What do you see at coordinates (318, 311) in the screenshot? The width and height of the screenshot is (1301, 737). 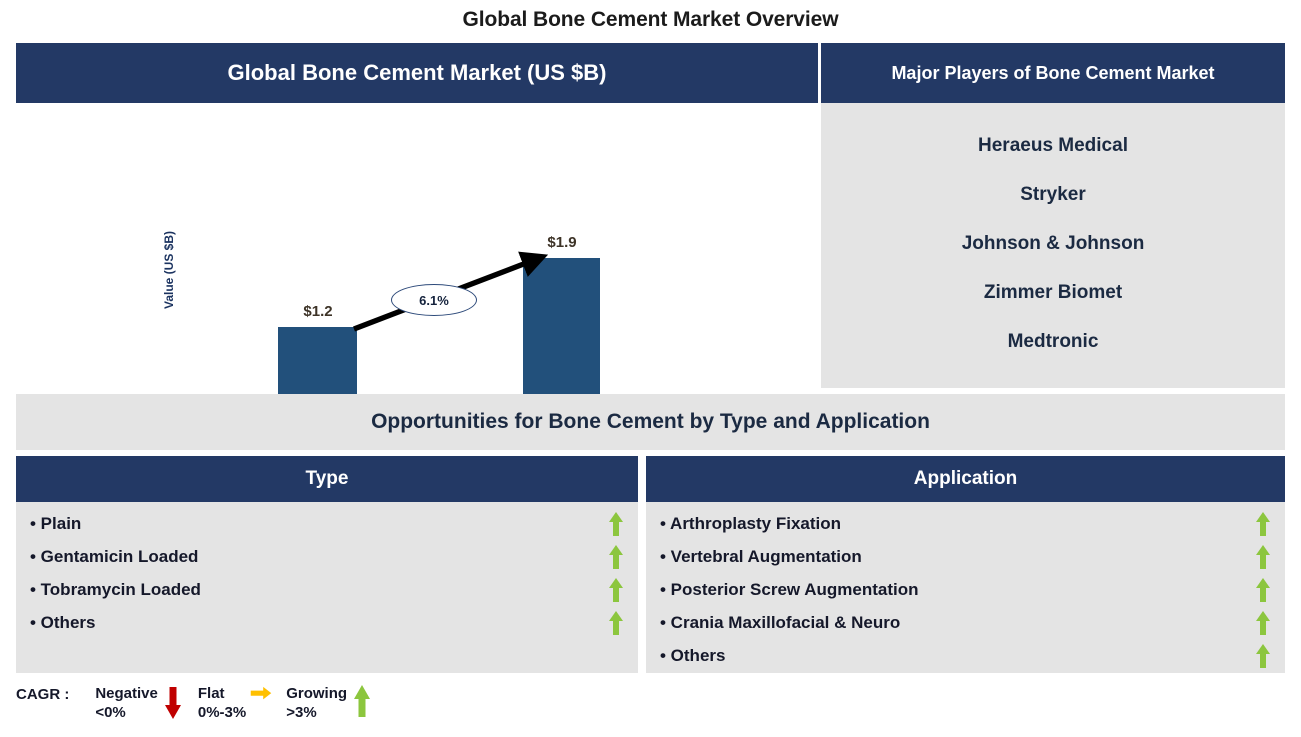 I see `bar-value-2026: $1.2` at bounding box center [318, 311].